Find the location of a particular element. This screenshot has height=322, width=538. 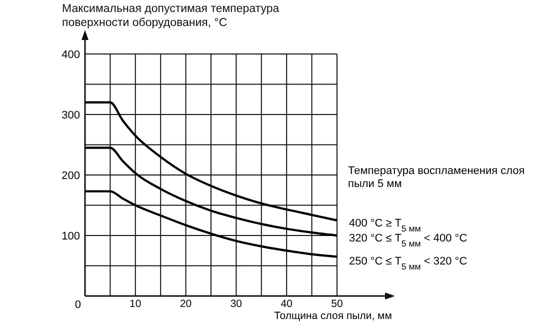

series-label: 400 °C ≥ T$_{5 мм}$ is located at coordinates (385, 225).